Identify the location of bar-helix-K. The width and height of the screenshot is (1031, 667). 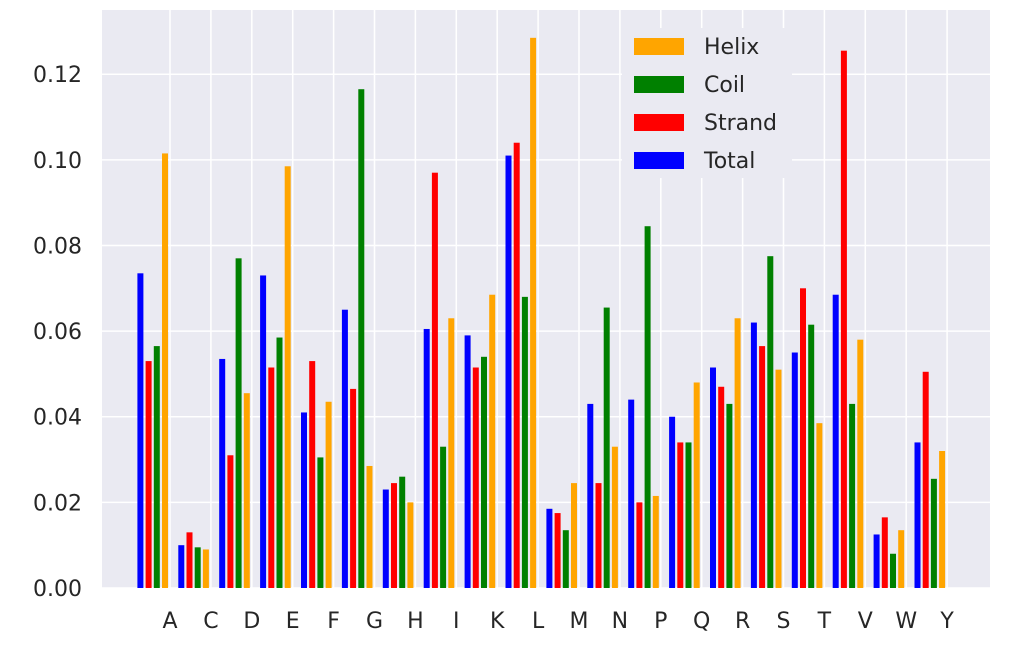
(492, 441).